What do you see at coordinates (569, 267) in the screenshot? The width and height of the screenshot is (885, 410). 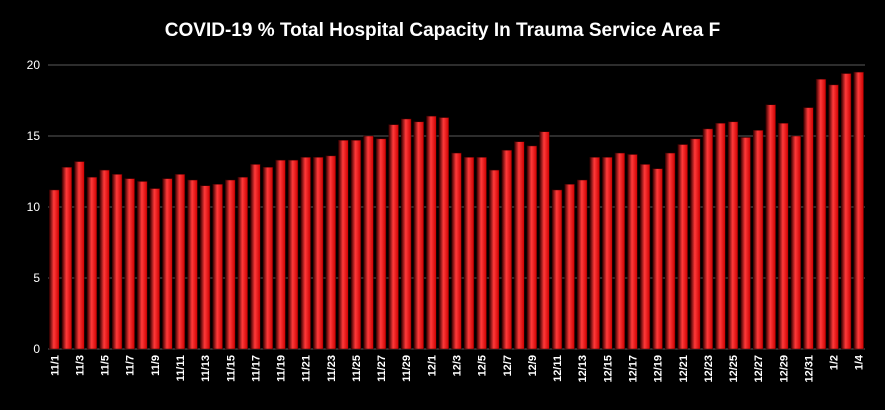 I see `bar-12/12` at bounding box center [569, 267].